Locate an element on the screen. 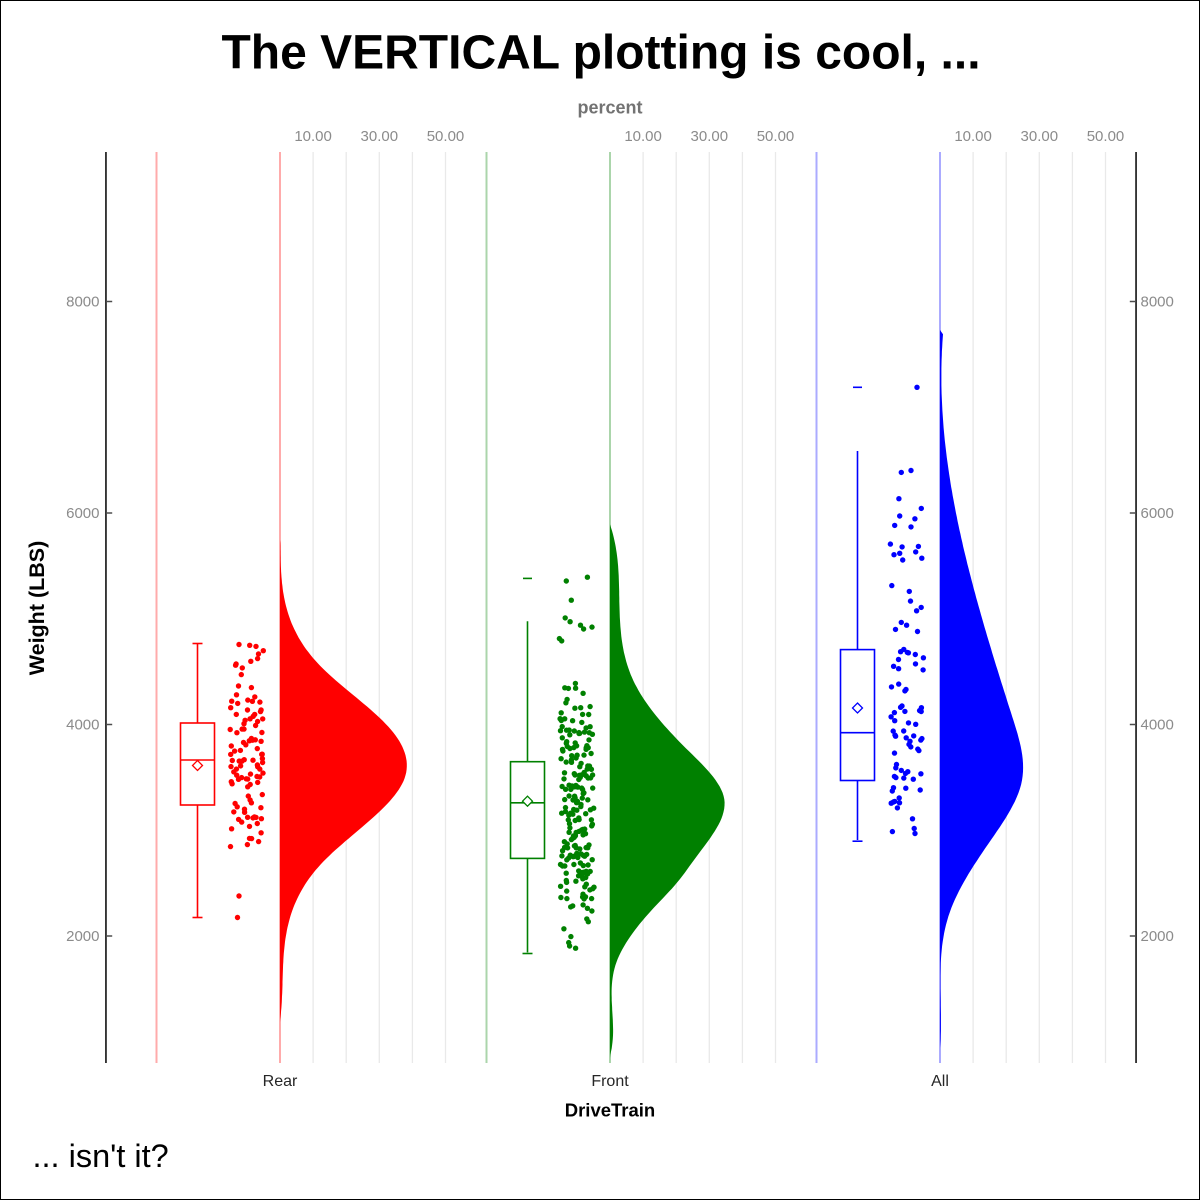 The height and width of the screenshot is (1200, 1200). svg-text: All is located at coordinates (940, 1081).